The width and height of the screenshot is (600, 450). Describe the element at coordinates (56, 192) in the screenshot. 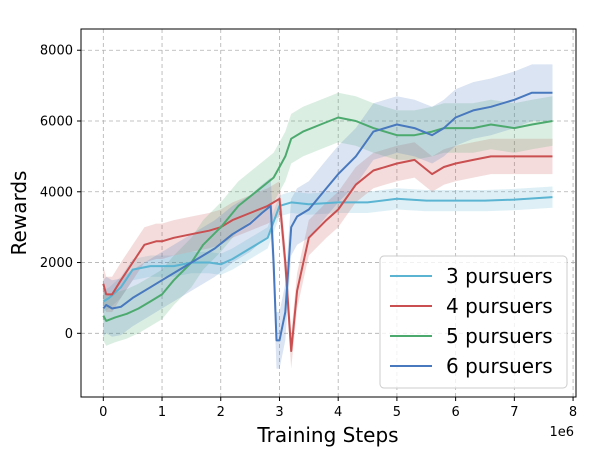

I see `y-tick-label: 4000` at that location.